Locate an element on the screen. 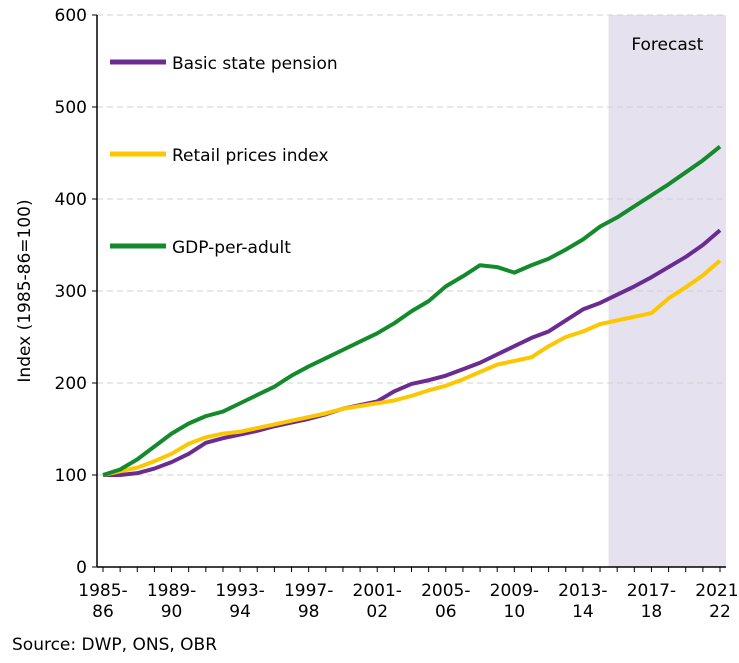  x-tick-label: 2021-22 is located at coordinates (717, 601).